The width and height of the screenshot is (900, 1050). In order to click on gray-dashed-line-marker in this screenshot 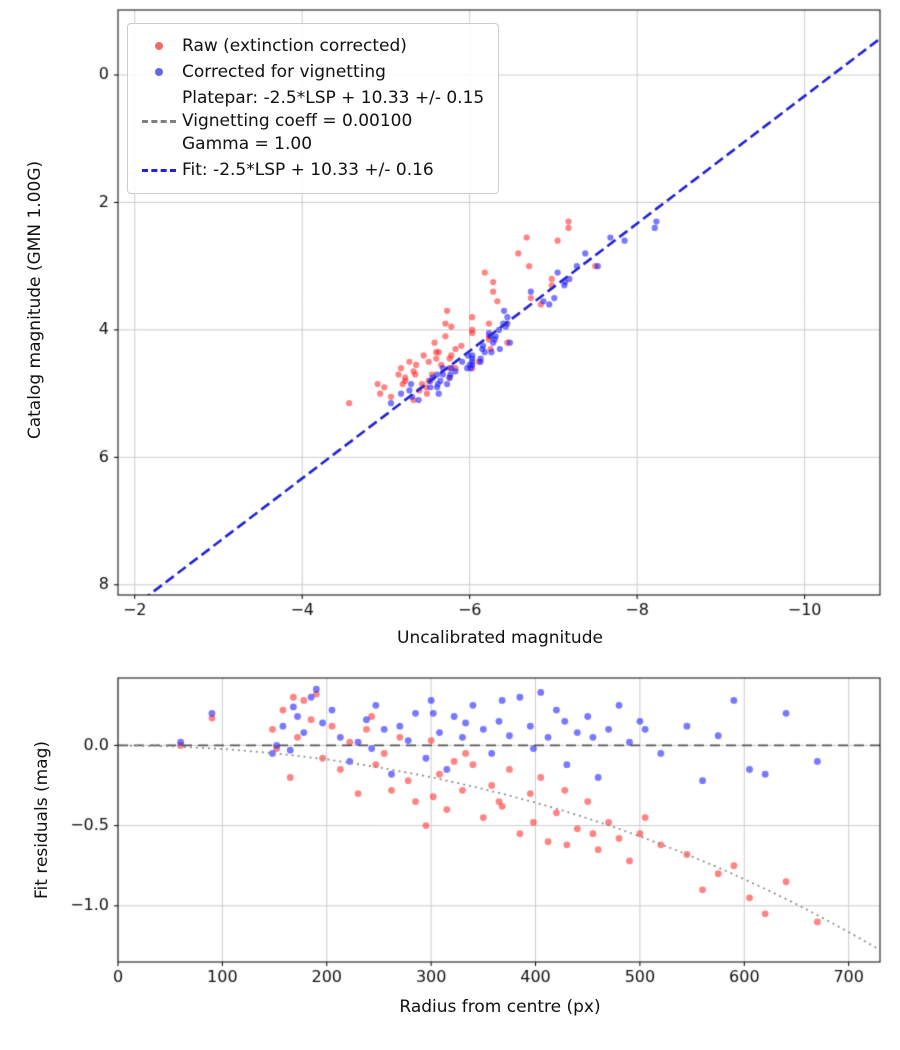, I will do `click(159, 121)`.